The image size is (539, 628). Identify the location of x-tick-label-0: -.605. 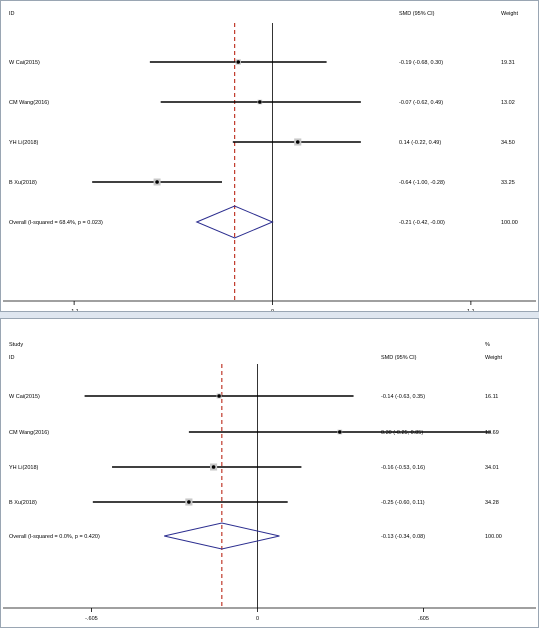
(91, 619).